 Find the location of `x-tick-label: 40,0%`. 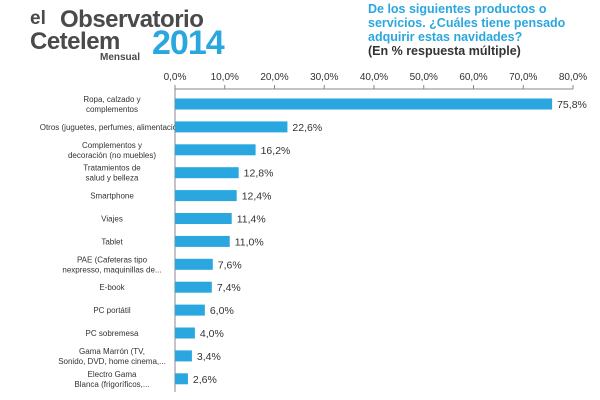

x-tick-label: 40,0% is located at coordinates (374, 77).